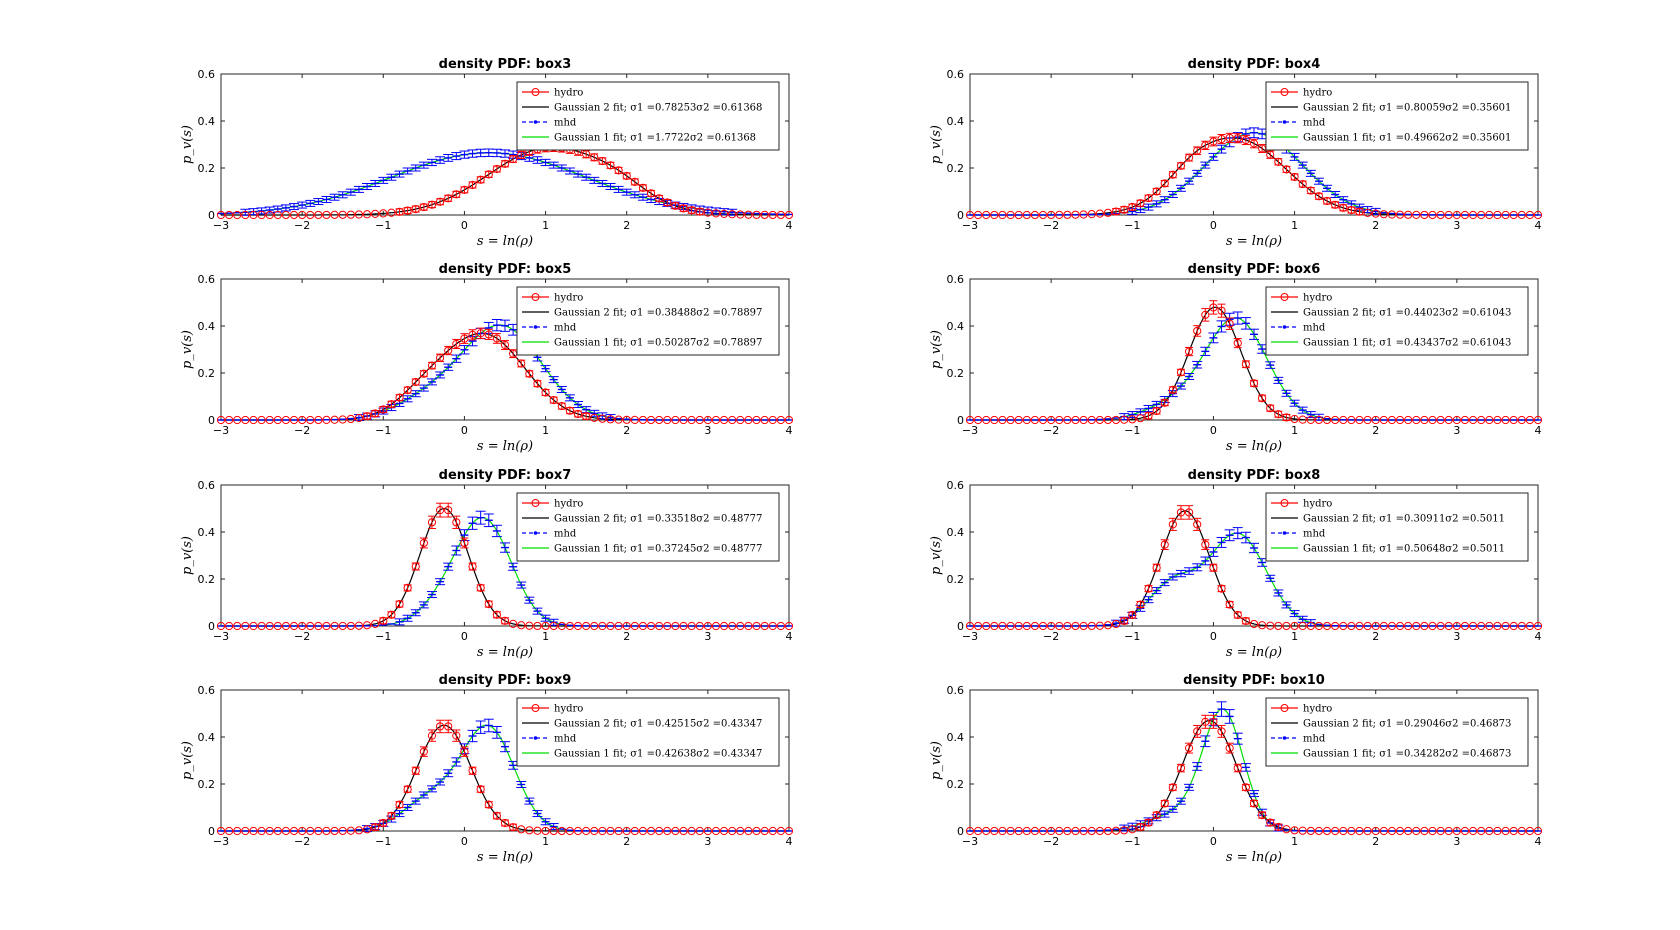  Describe the element at coordinates (648, 116) in the screenshot. I see `legend-box` at that location.